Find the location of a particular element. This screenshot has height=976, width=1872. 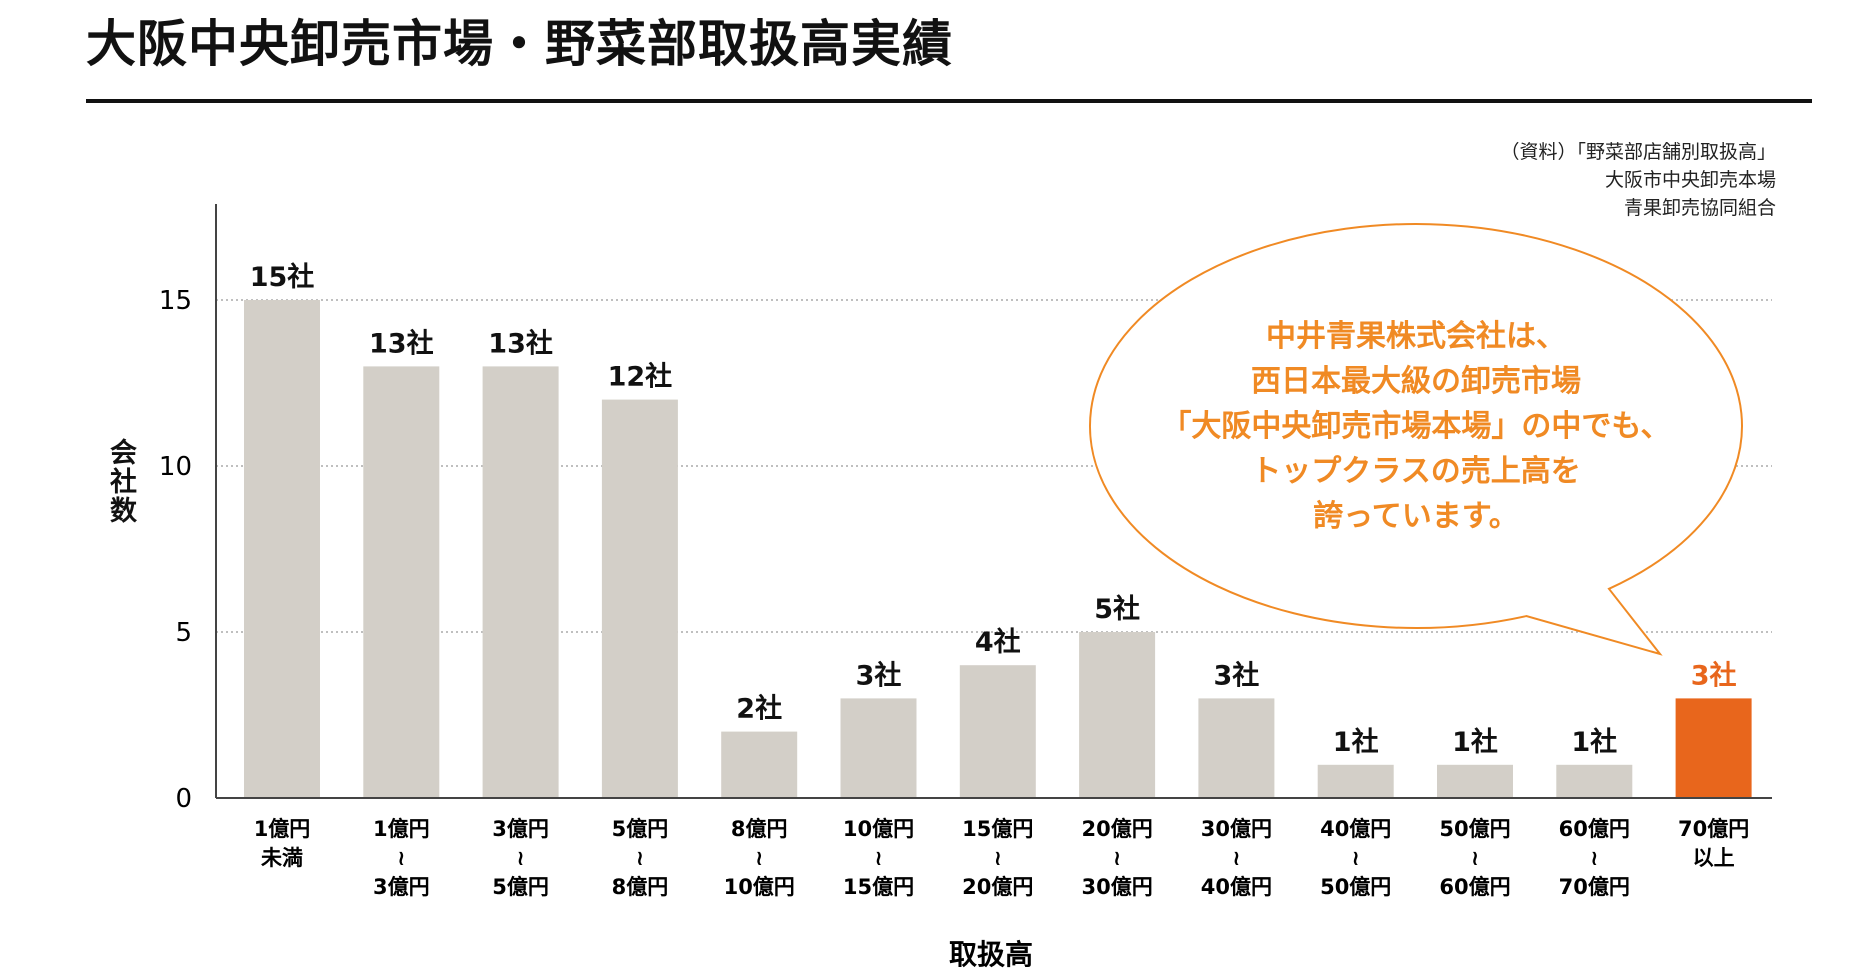

callout-line: 「大阪中央卸売市場本場」の中でも、 is located at coordinates (1415, 426).